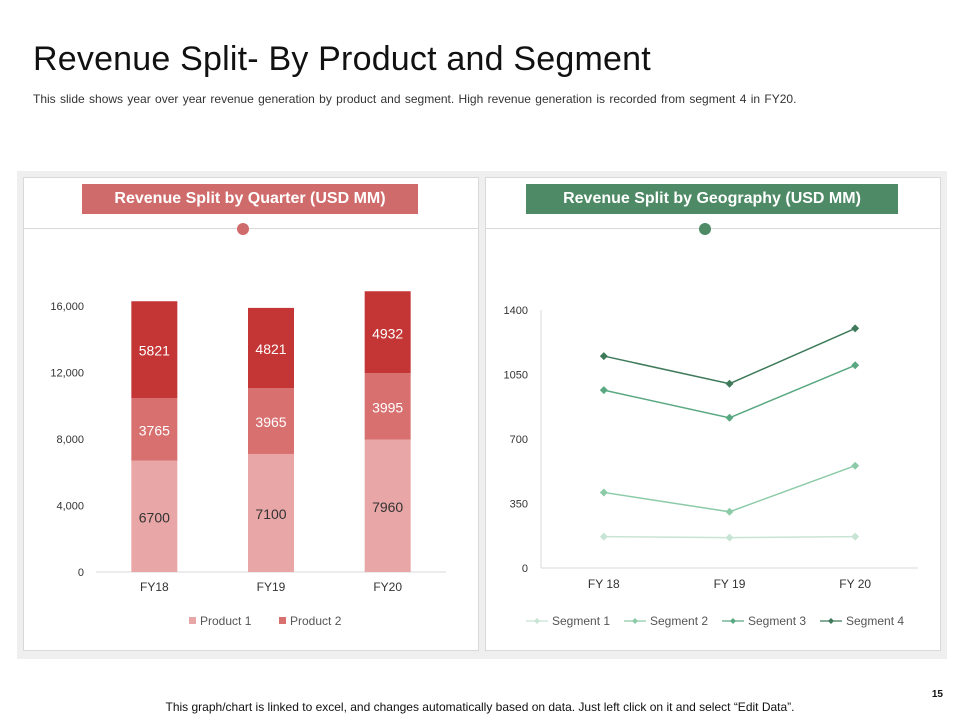 Image resolution: width=960 pixels, height=720 pixels. I want to click on bar-data-label: 7100, so click(270, 514).